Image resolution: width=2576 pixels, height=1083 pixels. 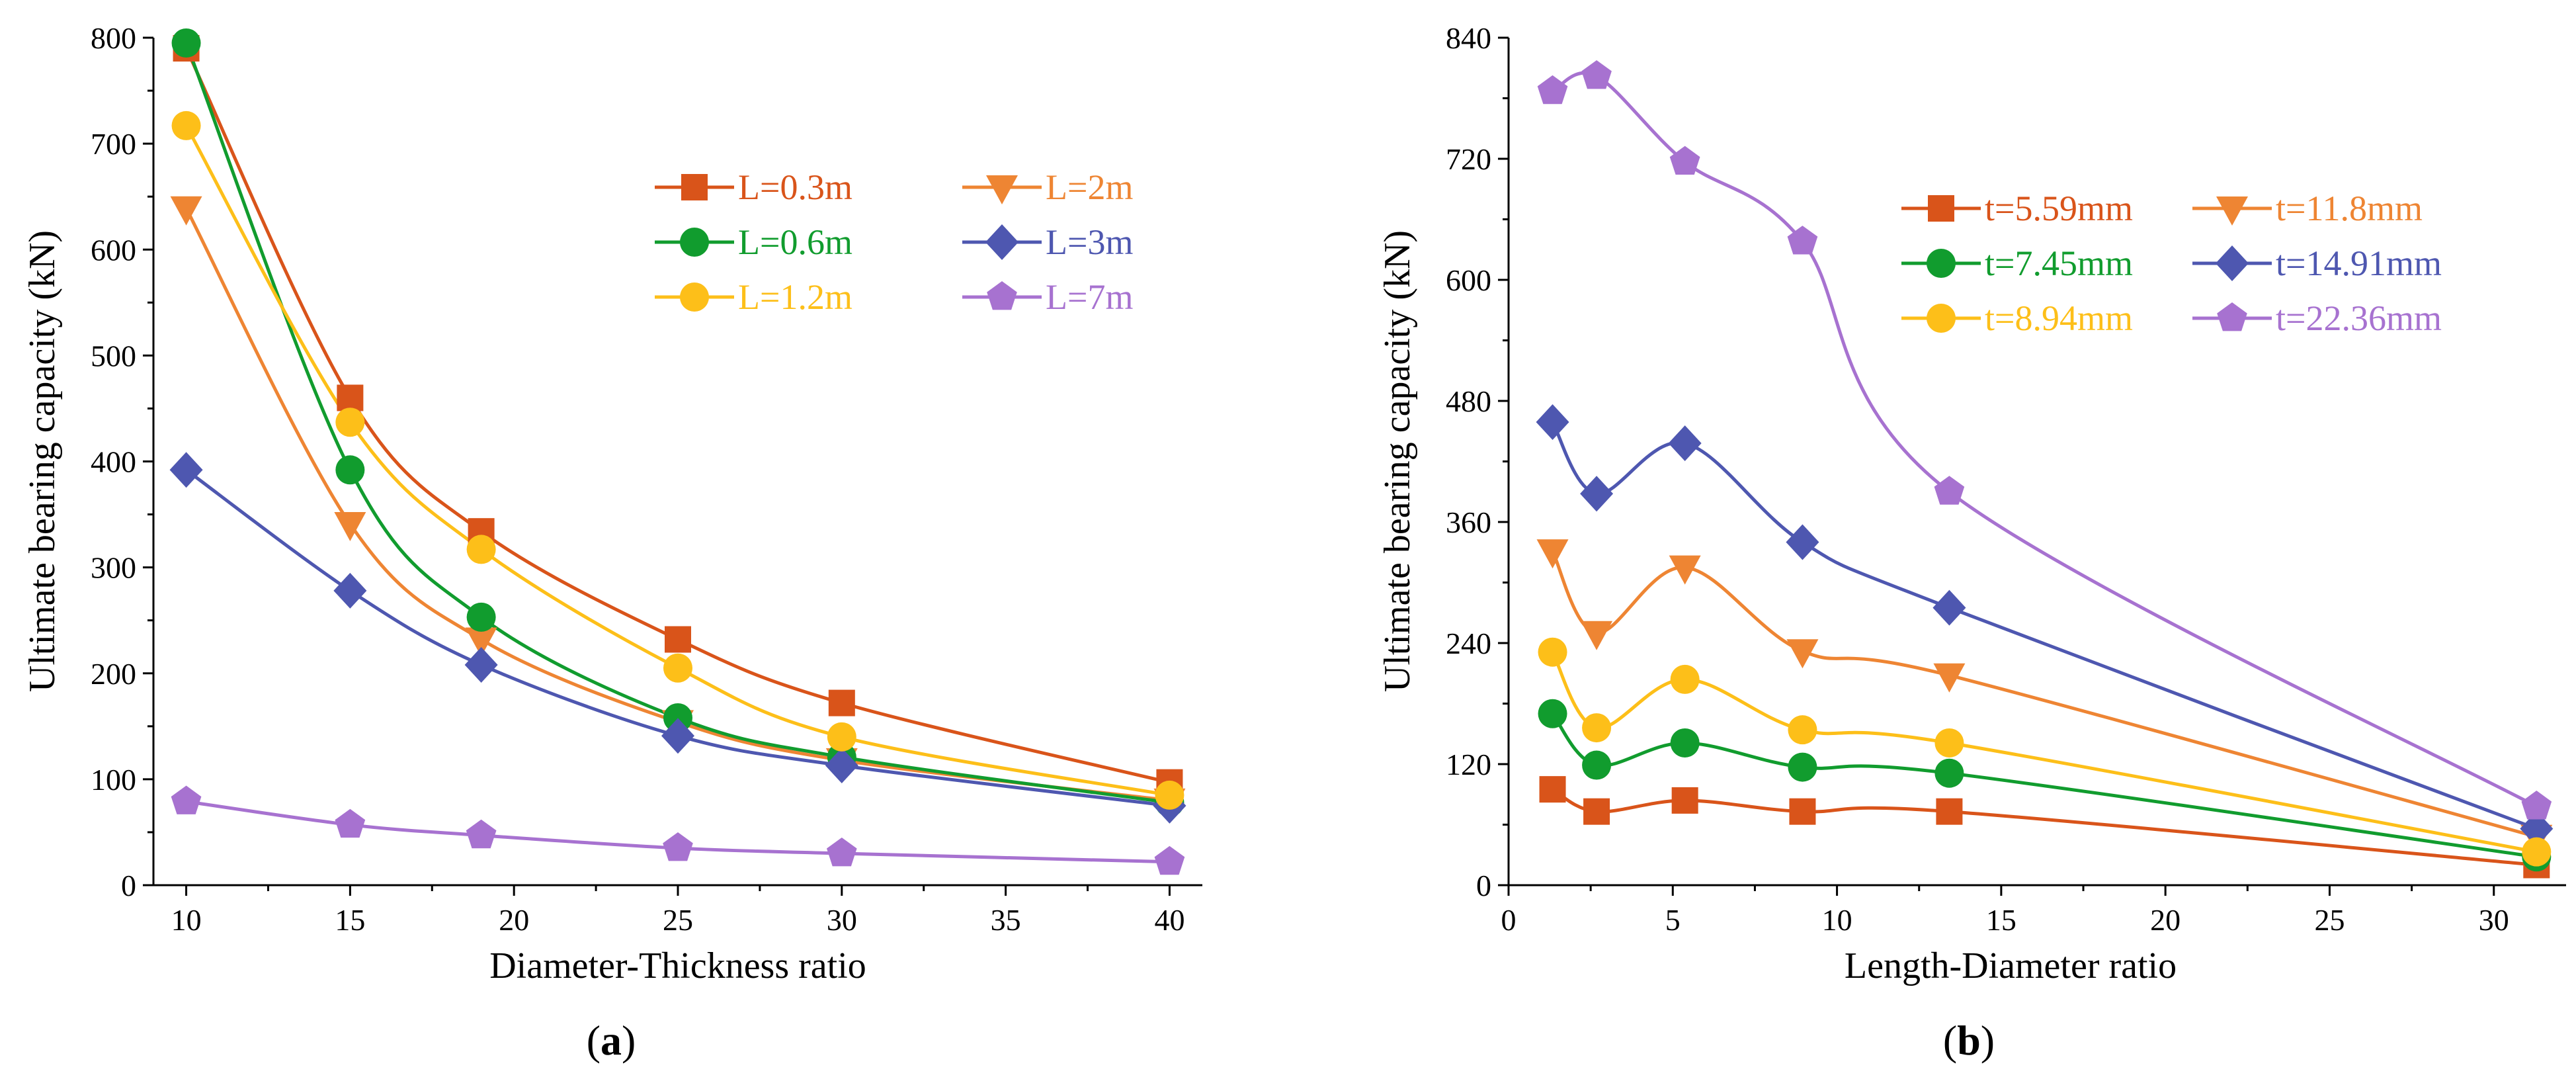 What do you see at coordinates (1468, 159) in the screenshot?
I see `y-tick-label: 720` at bounding box center [1468, 159].